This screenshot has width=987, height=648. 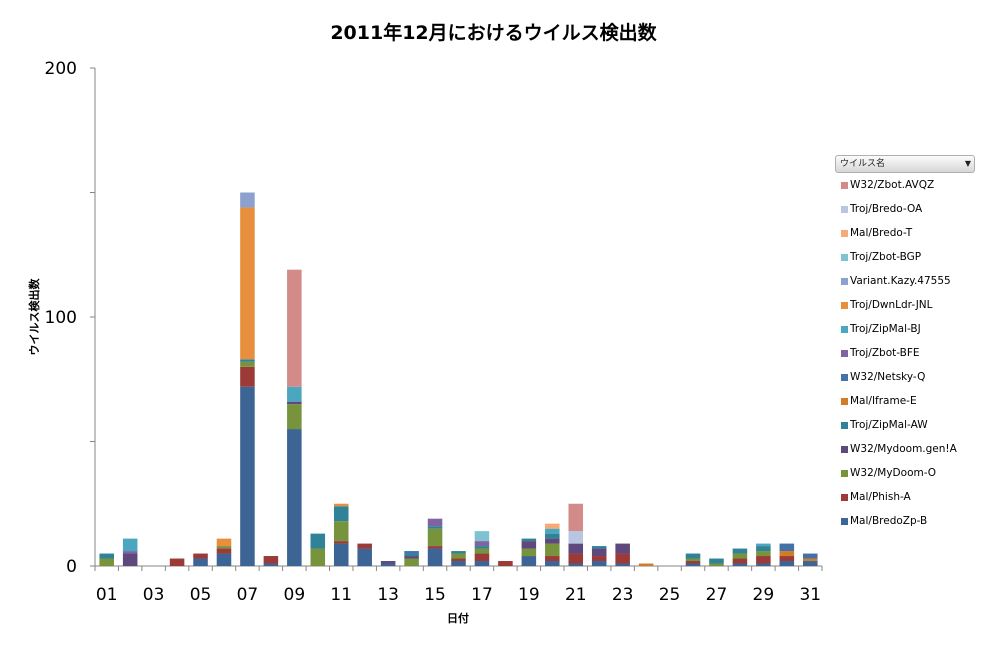 I want to click on legend-label: Troj/Zbot-BGP, so click(x=886, y=257).